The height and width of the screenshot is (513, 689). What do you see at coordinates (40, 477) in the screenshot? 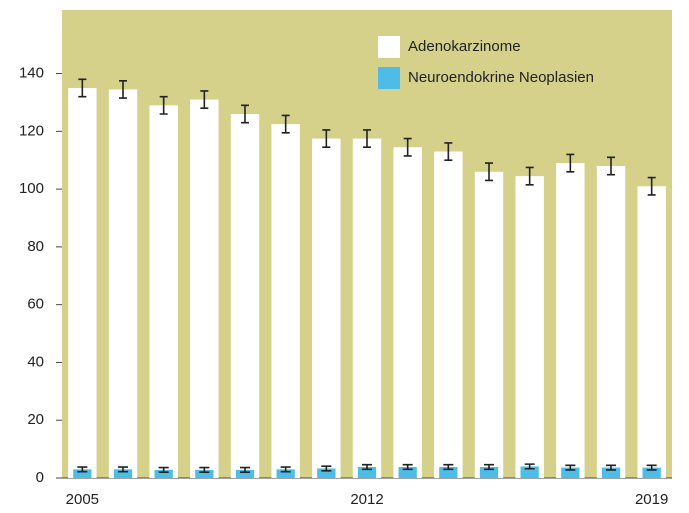
I see `y-tick-label: 0` at bounding box center [40, 477].